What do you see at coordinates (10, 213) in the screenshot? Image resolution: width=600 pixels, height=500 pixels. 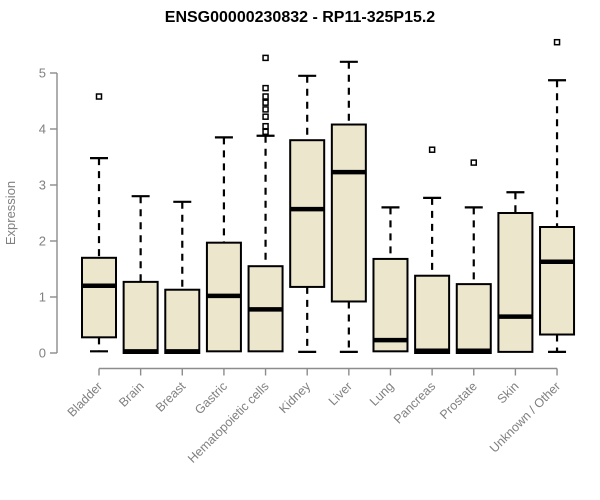 I see `y-axis-title: Expression` at bounding box center [10, 213].